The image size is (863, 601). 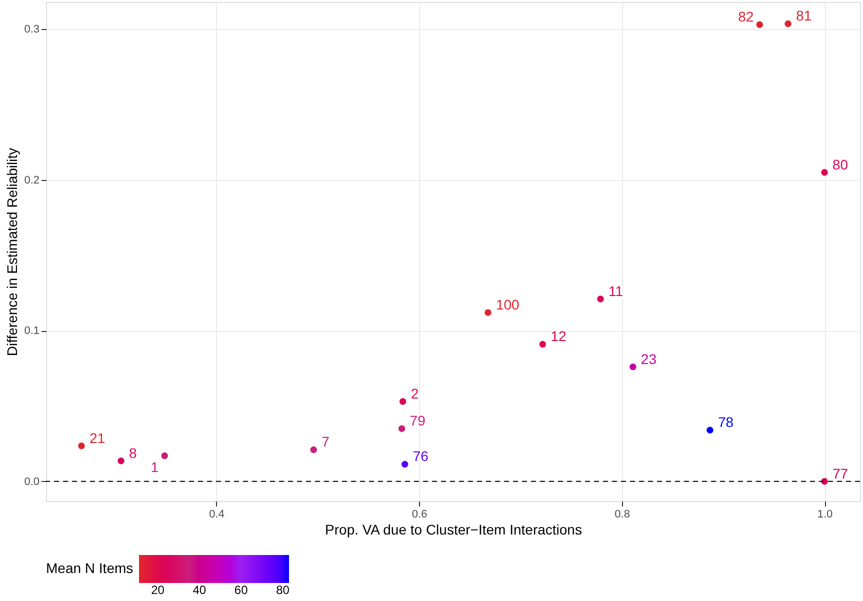 What do you see at coordinates (32, 180) in the screenshot?
I see `y-tick-label: 0.2` at bounding box center [32, 180].